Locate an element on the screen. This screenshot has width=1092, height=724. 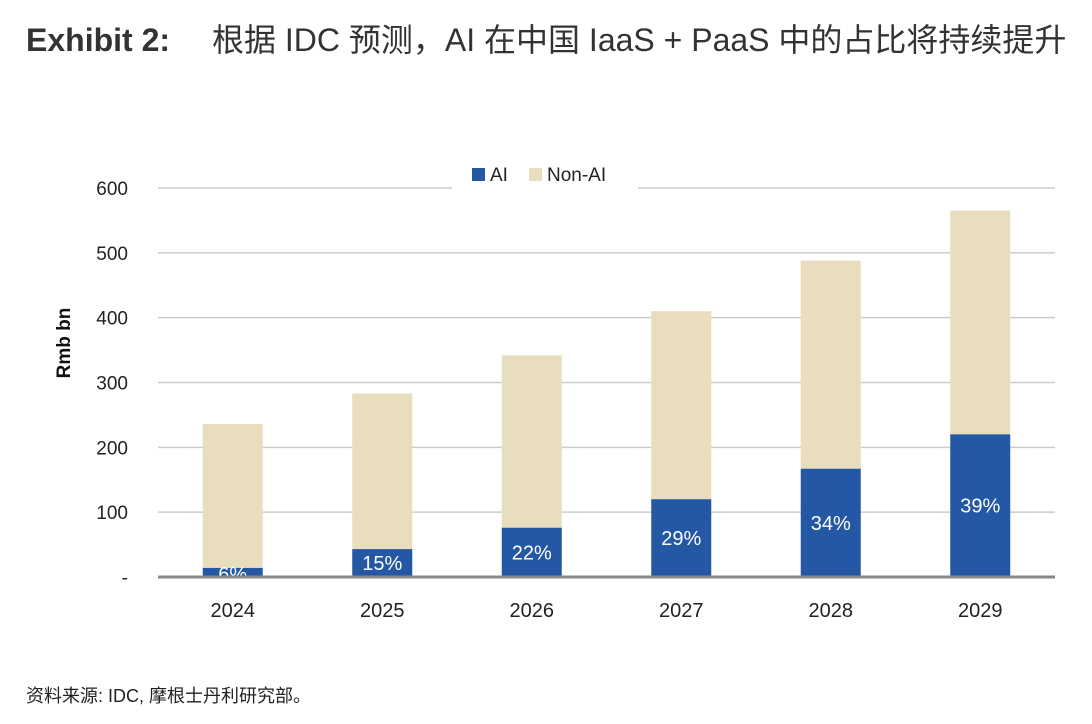
y-tick-label: - is located at coordinates (125, 578).